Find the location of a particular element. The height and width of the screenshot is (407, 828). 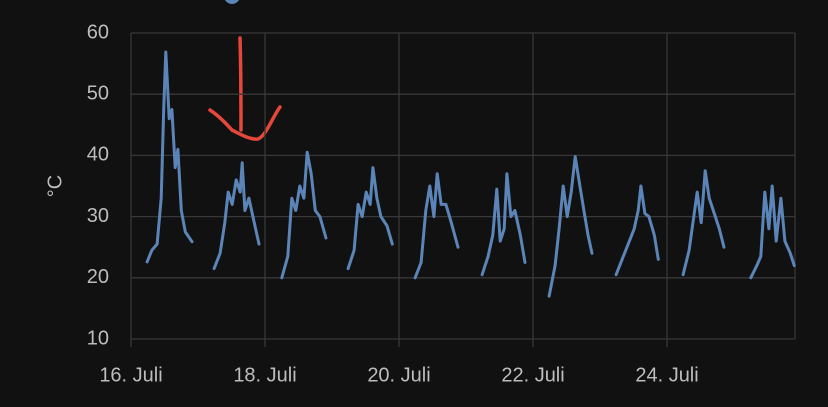

y-tick-label: 40 is located at coordinates (98, 155).